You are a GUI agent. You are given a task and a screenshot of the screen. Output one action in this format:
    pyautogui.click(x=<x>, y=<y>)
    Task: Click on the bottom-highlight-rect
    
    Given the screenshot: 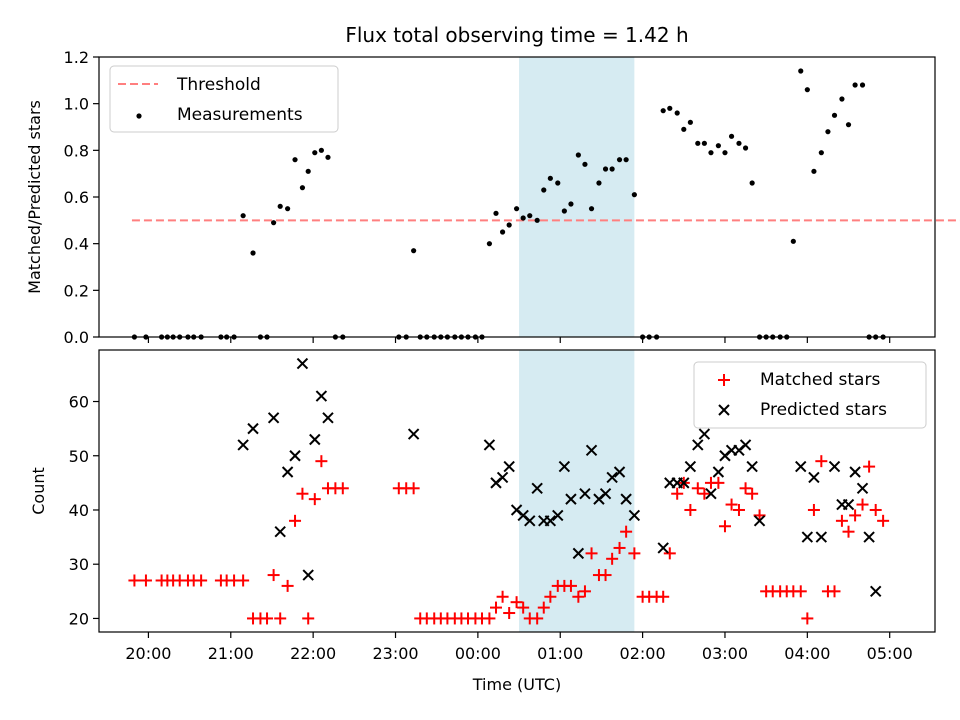 What is the action you would take?
    pyautogui.click(x=577, y=491)
    